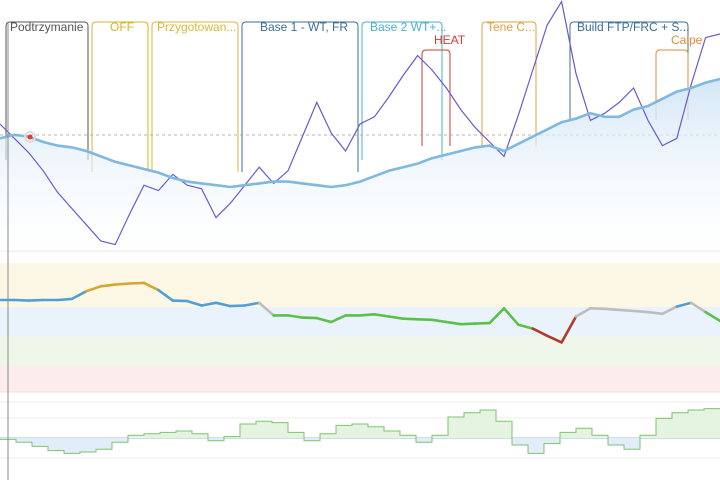 This screenshot has width=720, height=480. What do you see at coordinates (360, 350) in the screenshot?
I see `form-zone-optimal` at bounding box center [360, 350].